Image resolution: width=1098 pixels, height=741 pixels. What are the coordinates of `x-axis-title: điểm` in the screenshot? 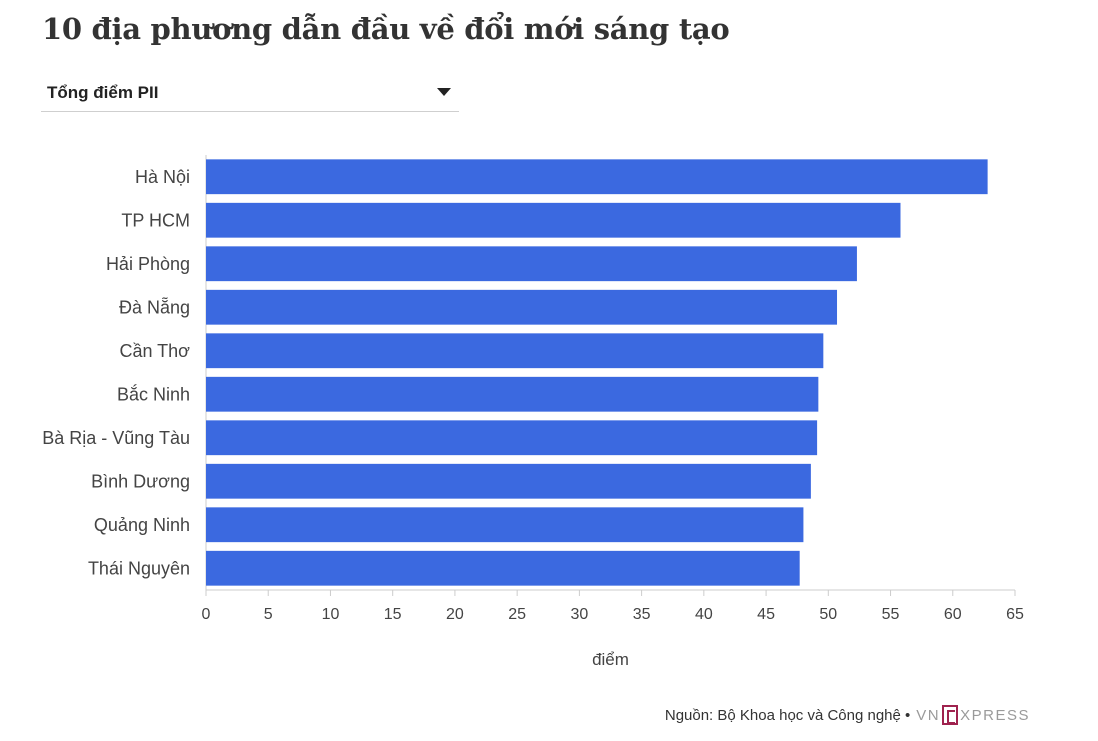 It's located at (610, 659).